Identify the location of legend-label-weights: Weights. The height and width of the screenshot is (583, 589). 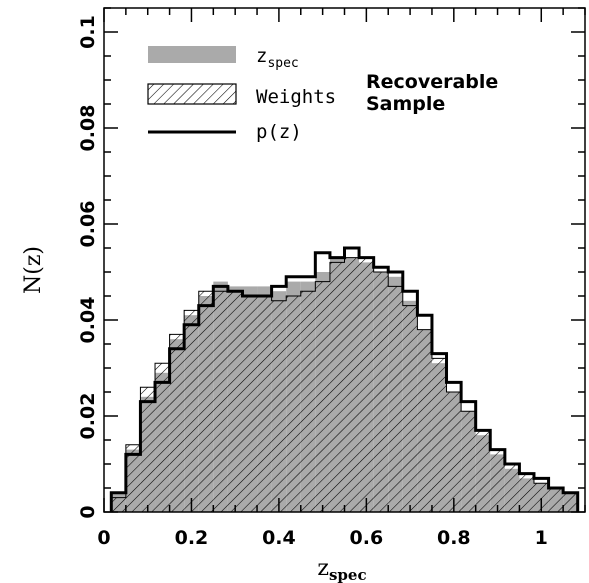
(296, 97).